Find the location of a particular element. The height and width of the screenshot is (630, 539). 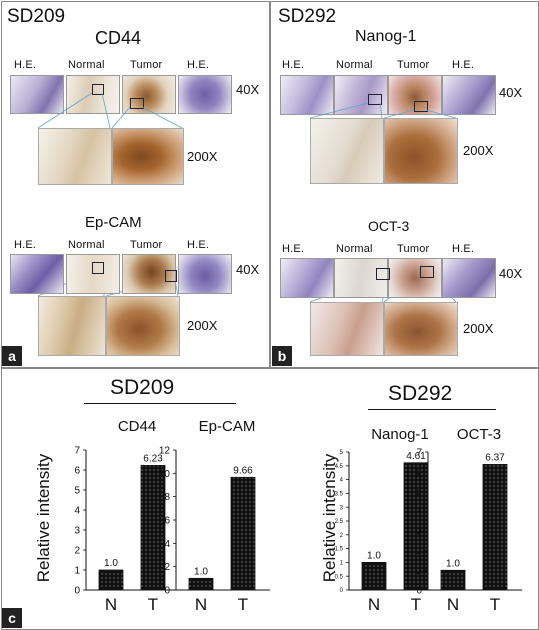

y-tick-label: 3.5 is located at coordinates (339, 495).